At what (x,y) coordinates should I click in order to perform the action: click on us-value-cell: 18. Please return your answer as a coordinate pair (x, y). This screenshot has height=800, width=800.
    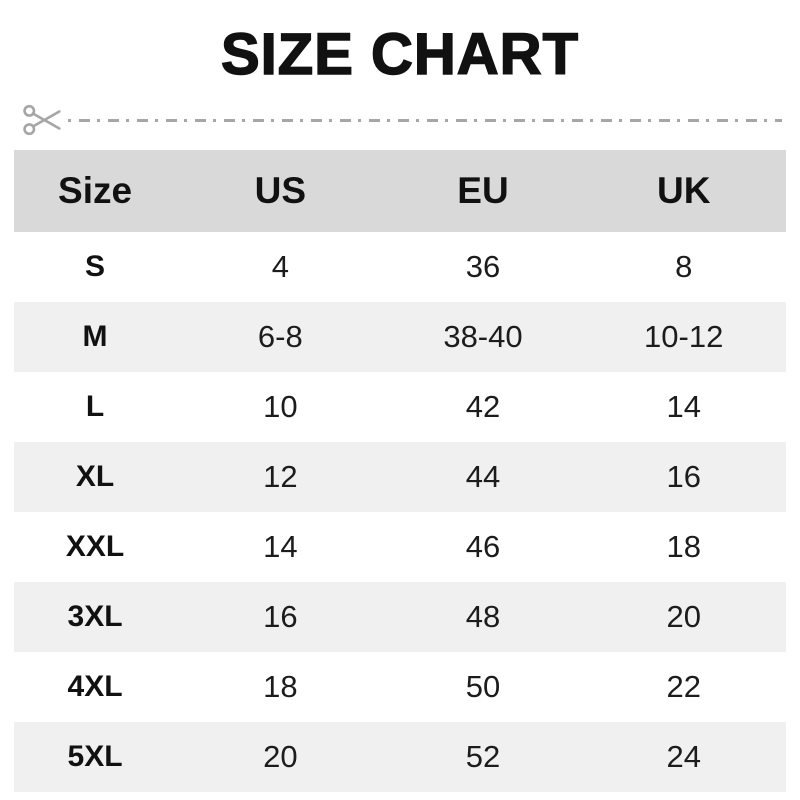
    Looking at the image, I should click on (280, 686).